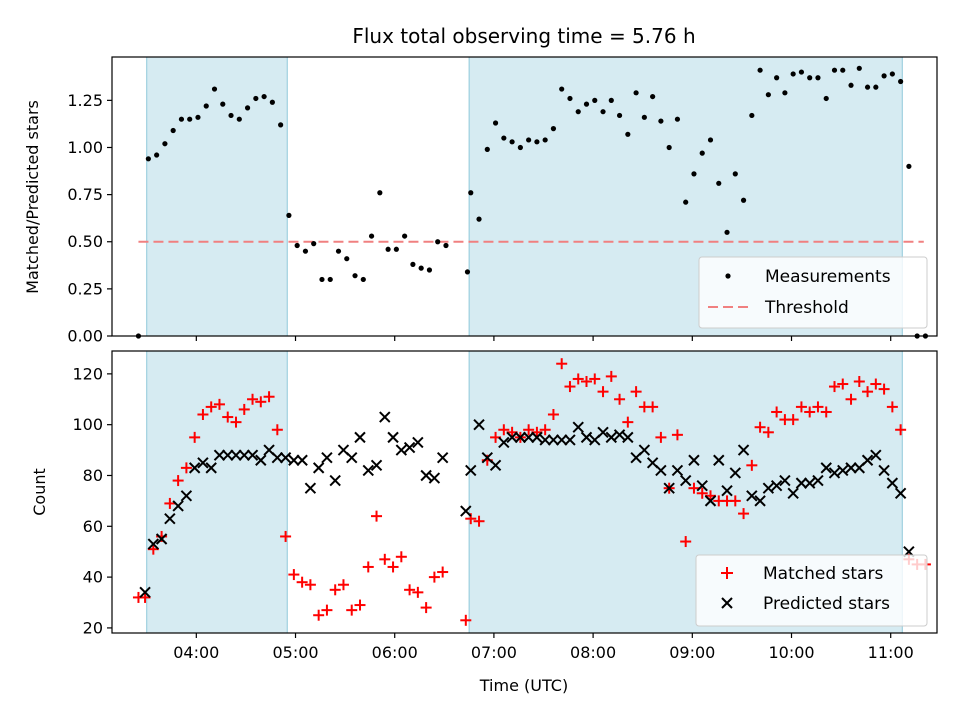 This screenshot has height=720, width=960. I want to click on y-tick-label: 0.25, so click(85, 288).